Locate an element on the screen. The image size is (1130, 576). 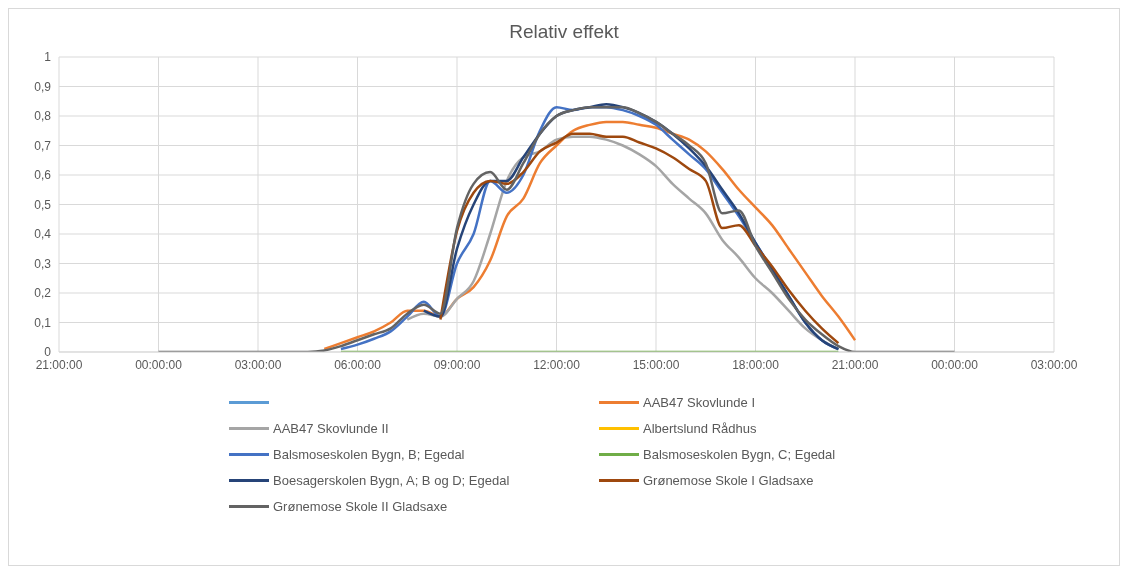
x-tick-label: 15:00:00 is located at coordinates (656, 364).